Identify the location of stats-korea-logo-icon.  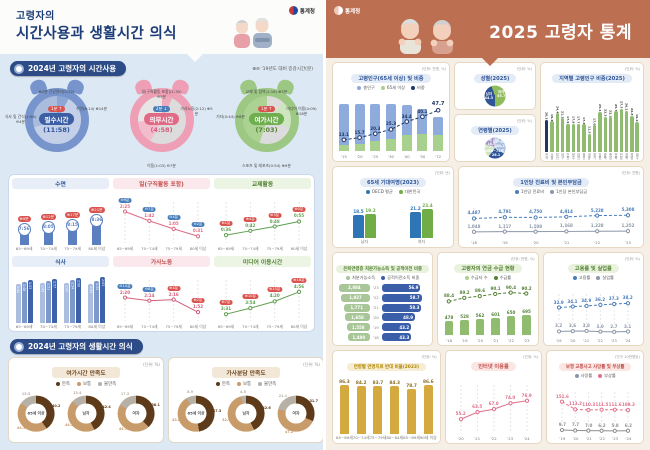
(338, 10).